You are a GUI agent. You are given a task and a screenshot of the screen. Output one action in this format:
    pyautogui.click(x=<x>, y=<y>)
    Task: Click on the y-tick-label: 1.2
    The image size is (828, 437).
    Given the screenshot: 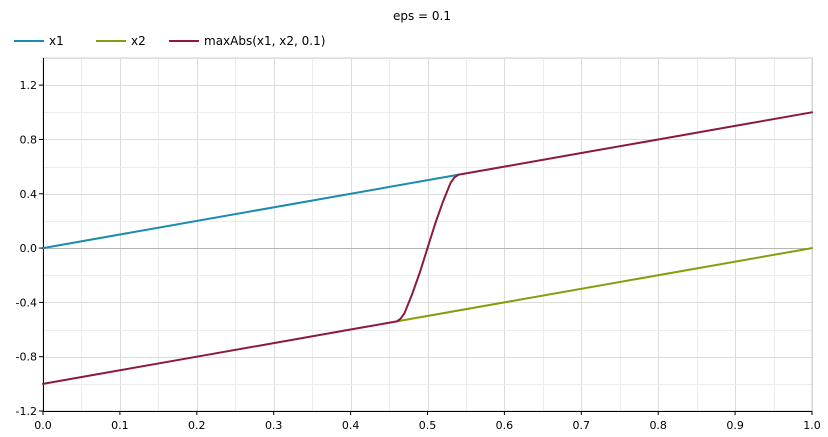 What is the action you would take?
    pyautogui.click(x=29, y=85)
    